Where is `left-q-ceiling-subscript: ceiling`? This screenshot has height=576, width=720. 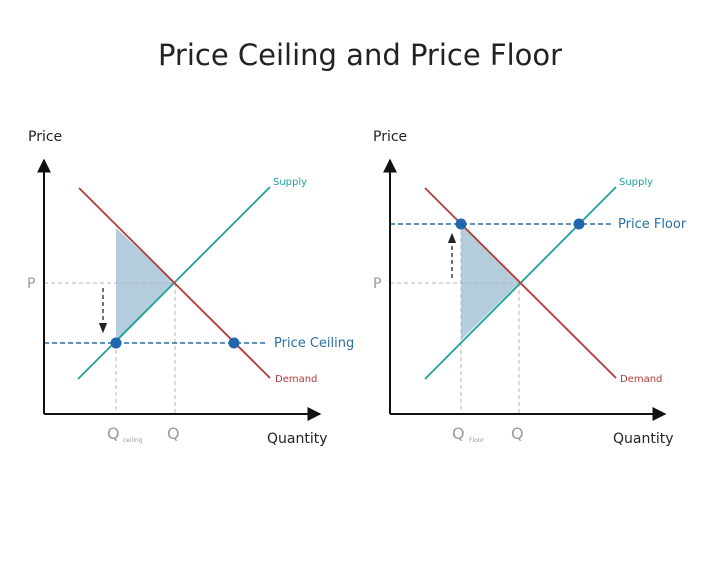
left-q-ceiling-subscript: ceiling is located at coordinates (133, 440).